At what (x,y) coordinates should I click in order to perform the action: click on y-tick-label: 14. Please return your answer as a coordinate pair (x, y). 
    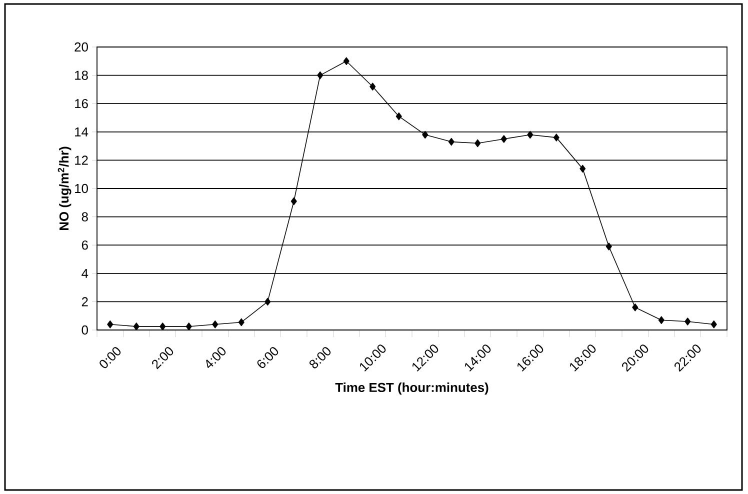
    Looking at the image, I should click on (81, 131).